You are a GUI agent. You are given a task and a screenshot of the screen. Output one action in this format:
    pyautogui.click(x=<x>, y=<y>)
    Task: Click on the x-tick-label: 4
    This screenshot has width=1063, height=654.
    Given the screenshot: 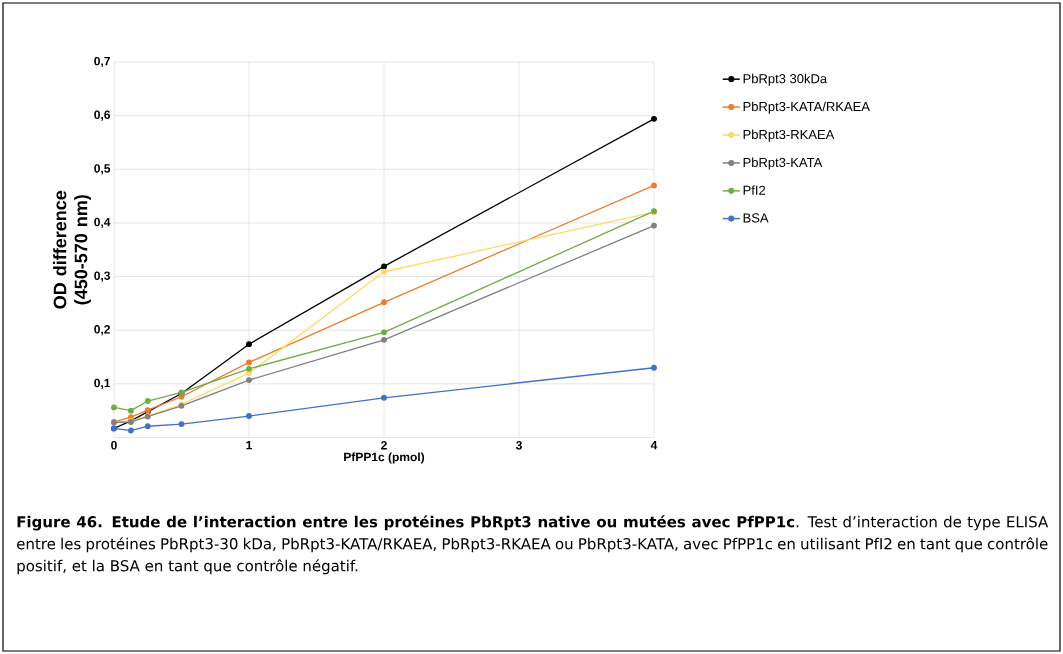 What is the action you would take?
    pyautogui.click(x=654, y=445)
    